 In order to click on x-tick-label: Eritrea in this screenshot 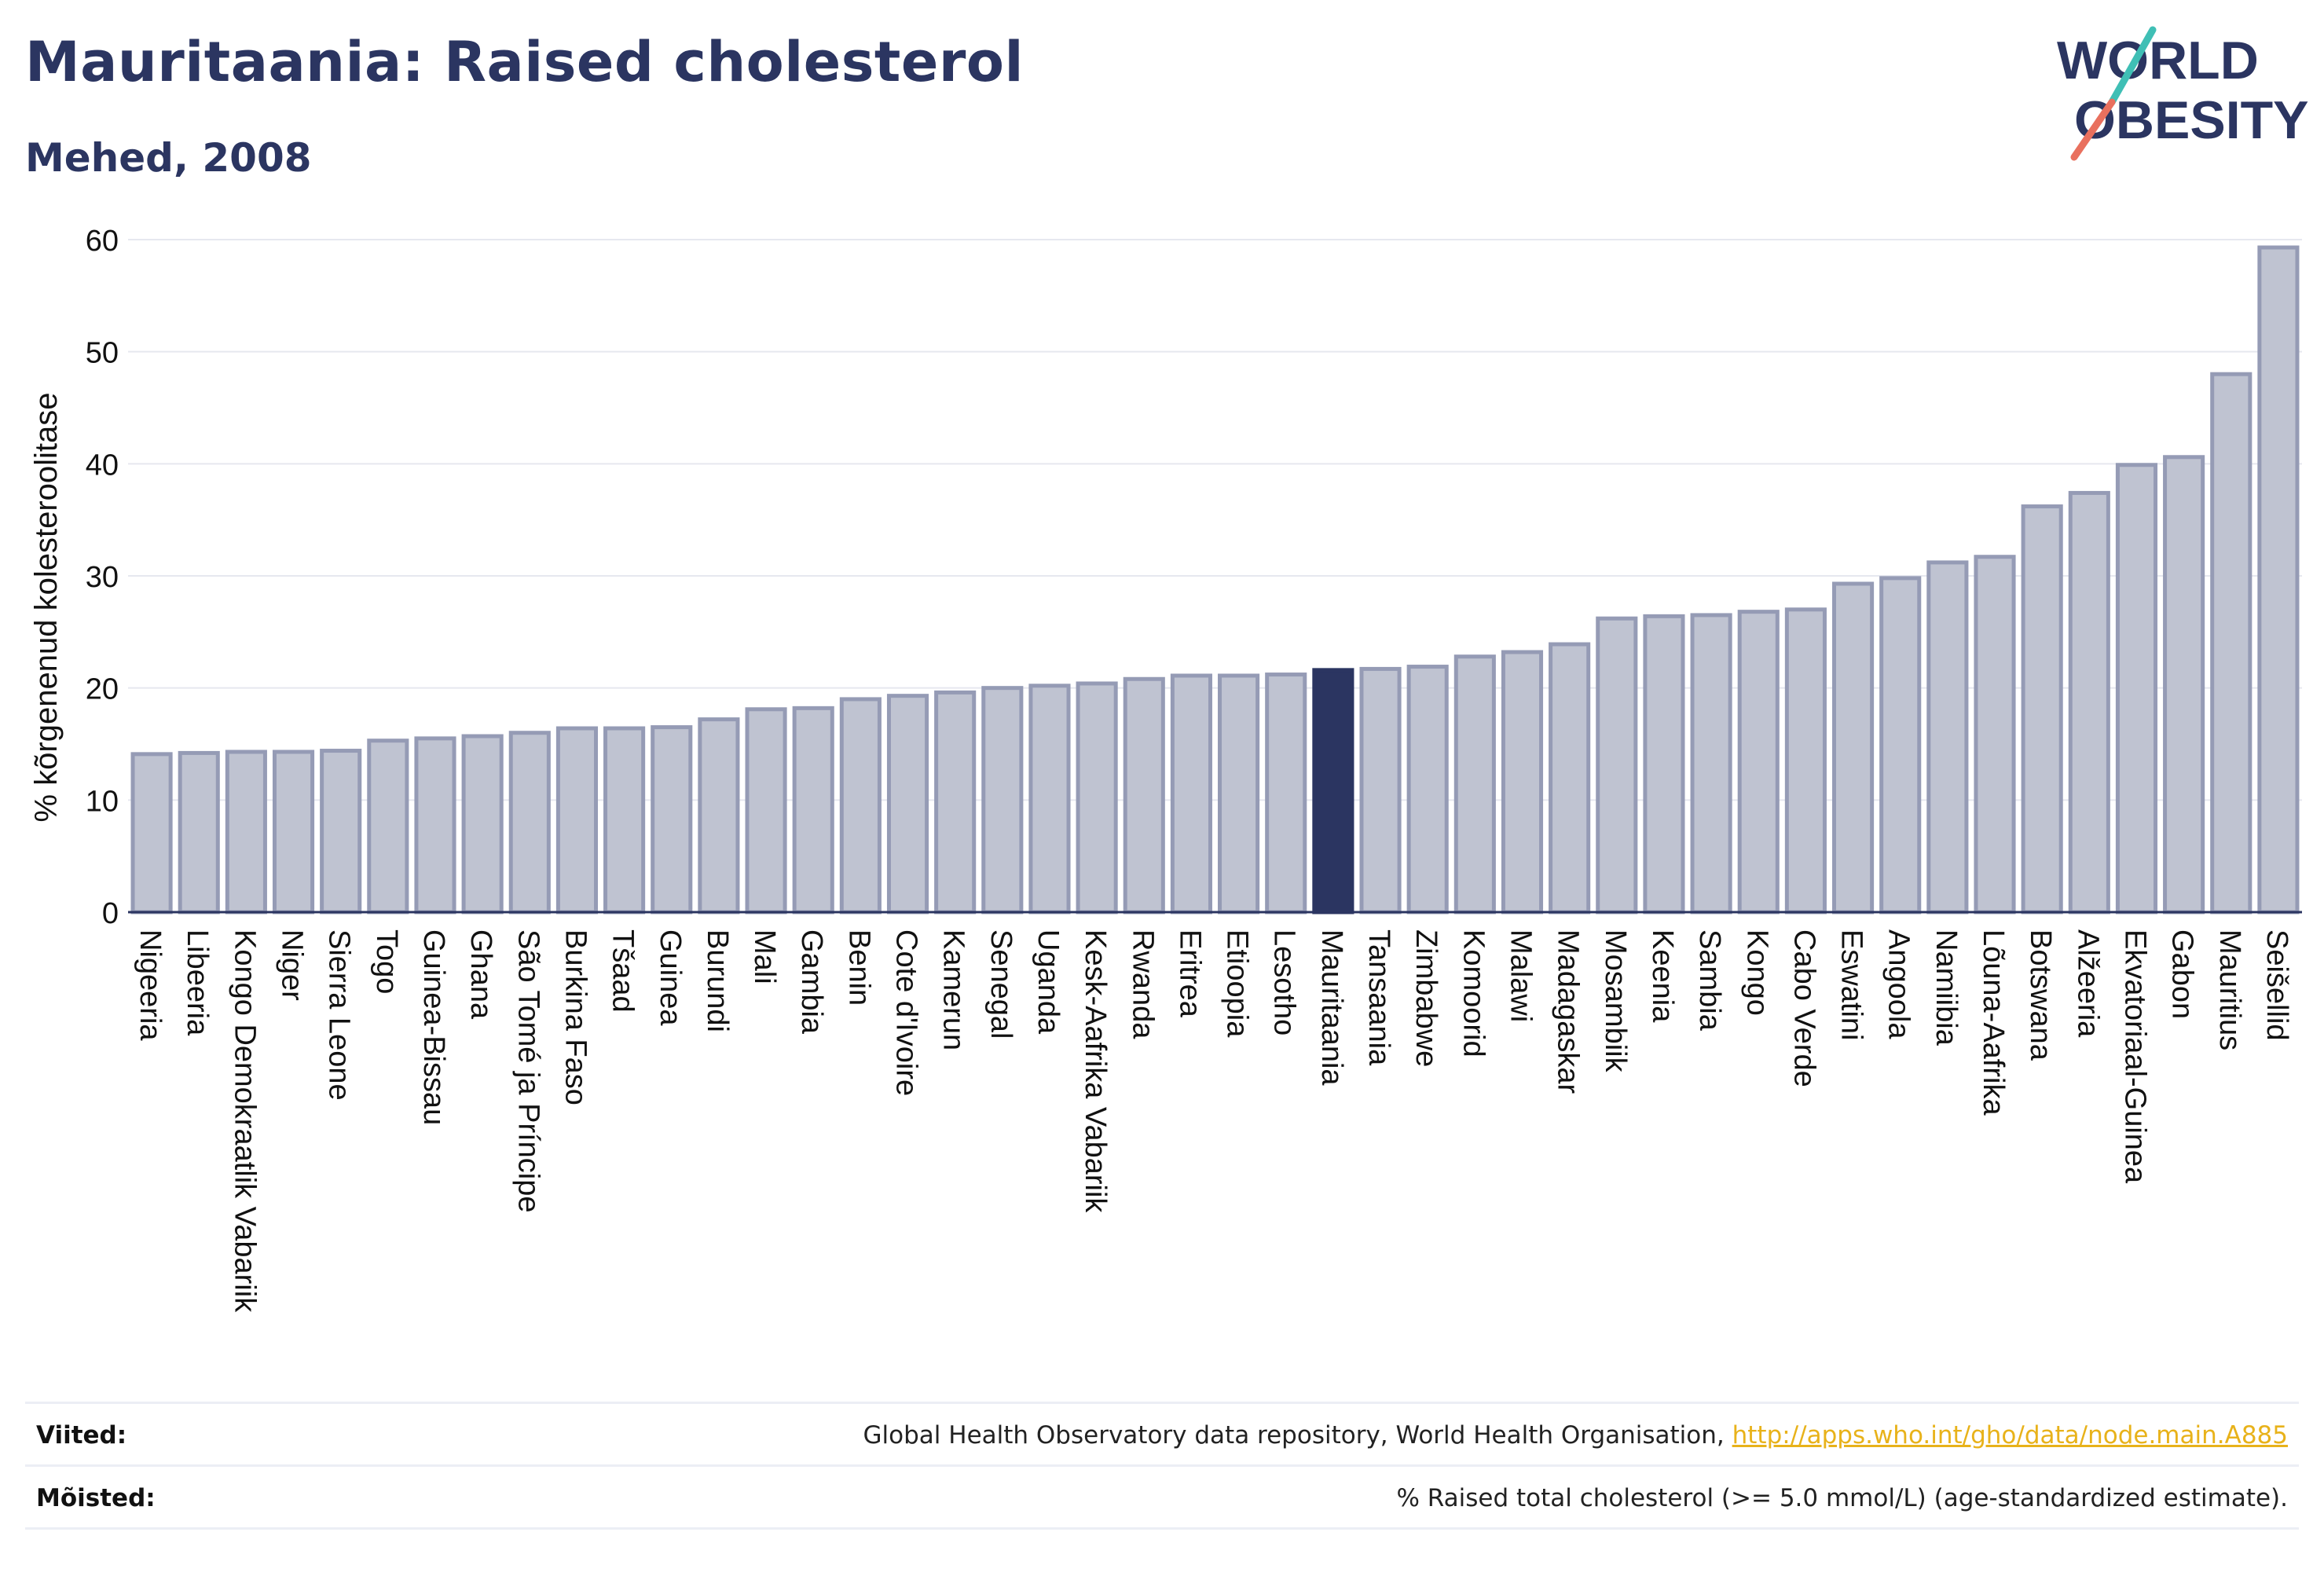, I will do `click(1189, 973)`.